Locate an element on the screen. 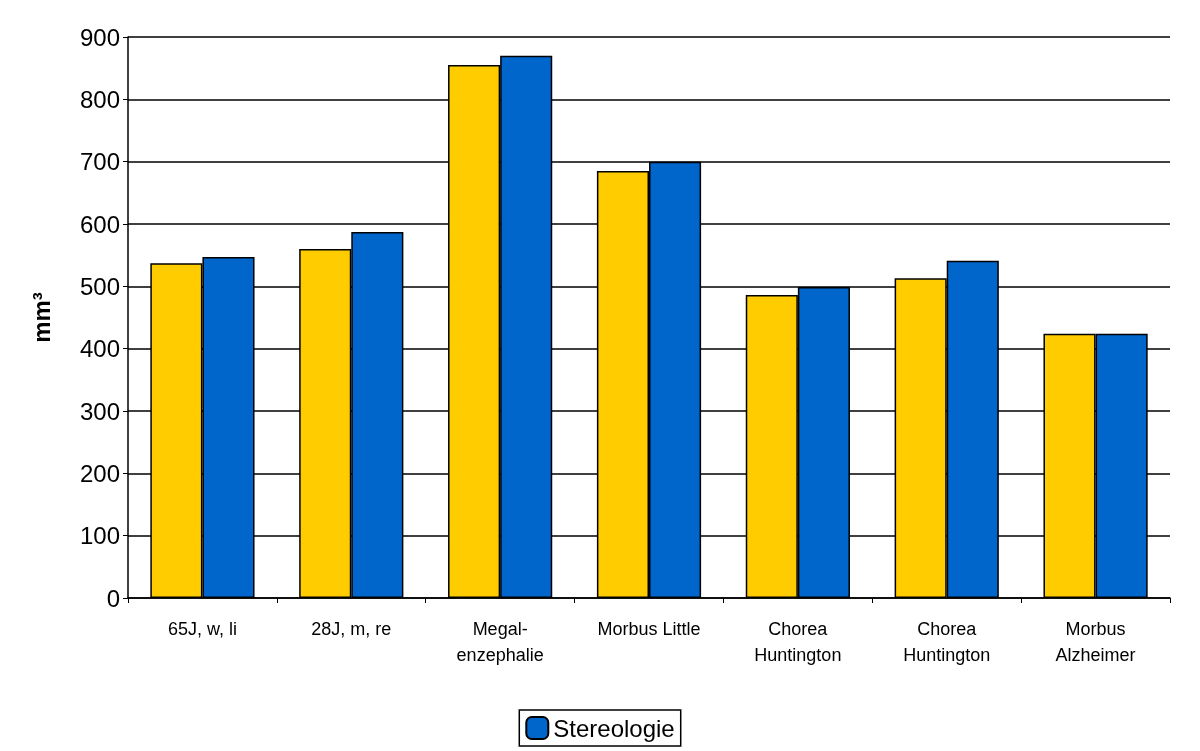 The height and width of the screenshot is (751, 1200). x-tick-label: 65J, w, li is located at coordinates (202, 629).